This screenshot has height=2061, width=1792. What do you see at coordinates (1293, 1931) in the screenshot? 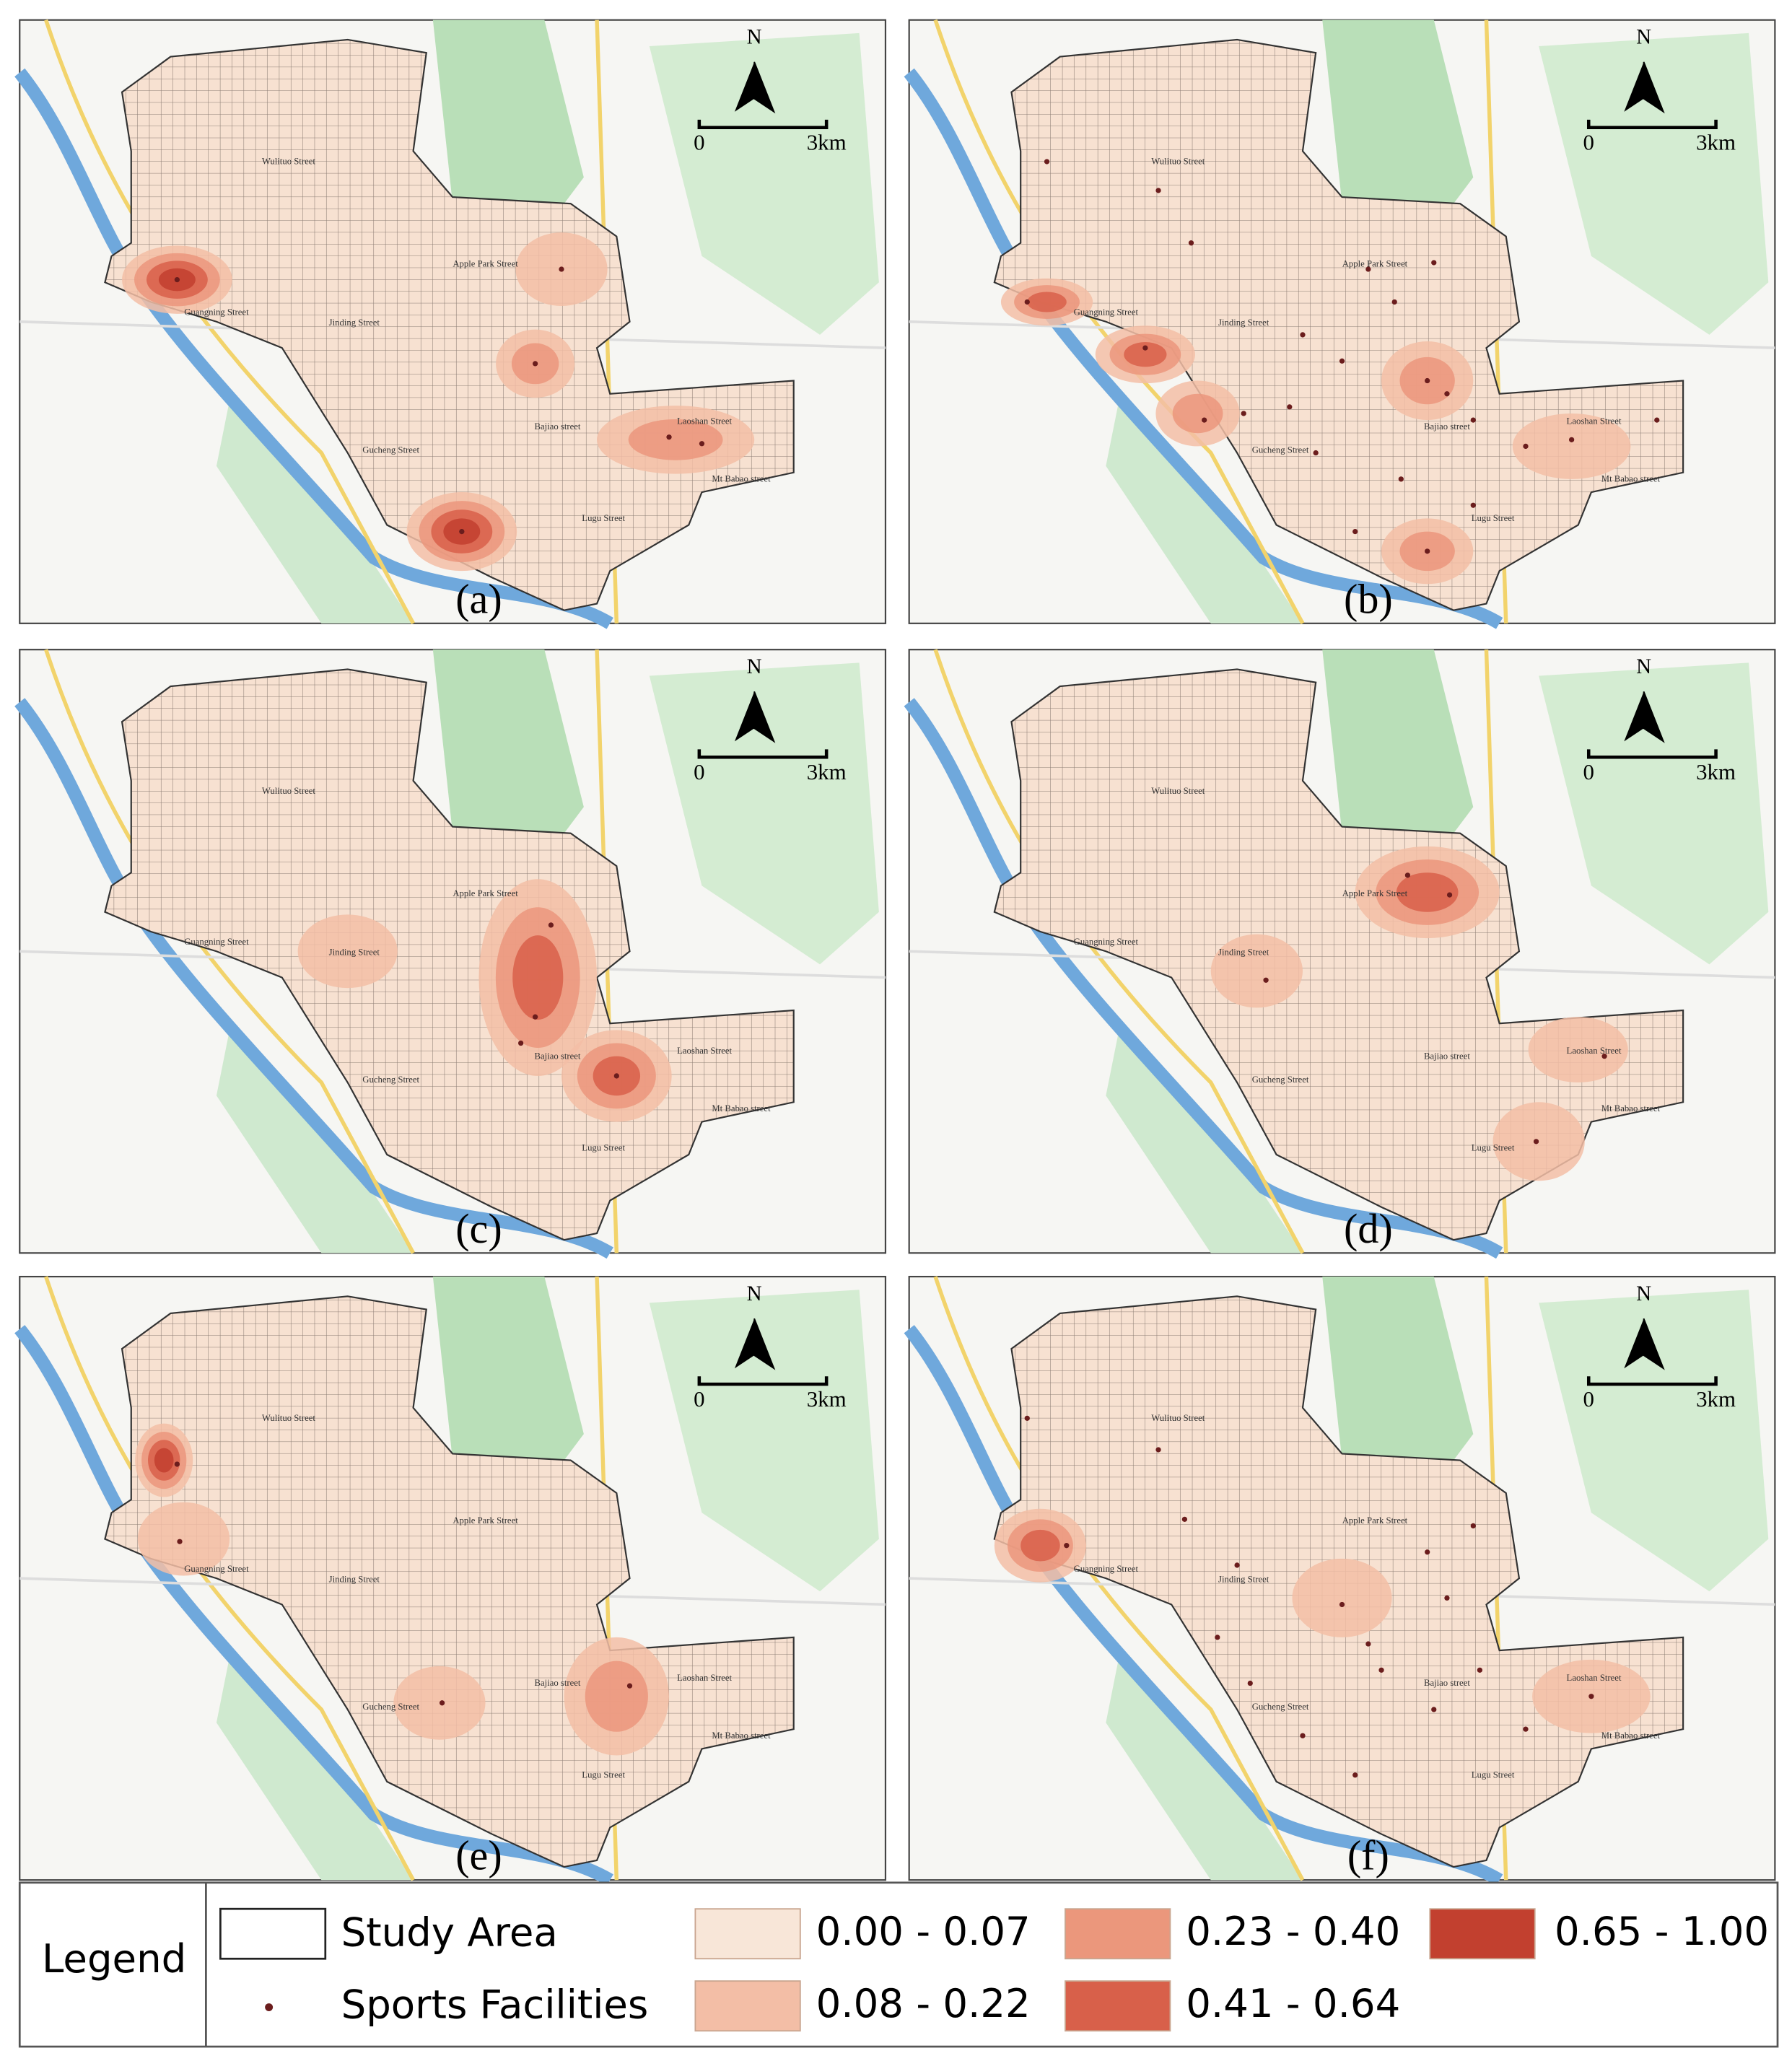
I see `class-label: 0.23 - 0.40` at bounding box center [1293, 1931].